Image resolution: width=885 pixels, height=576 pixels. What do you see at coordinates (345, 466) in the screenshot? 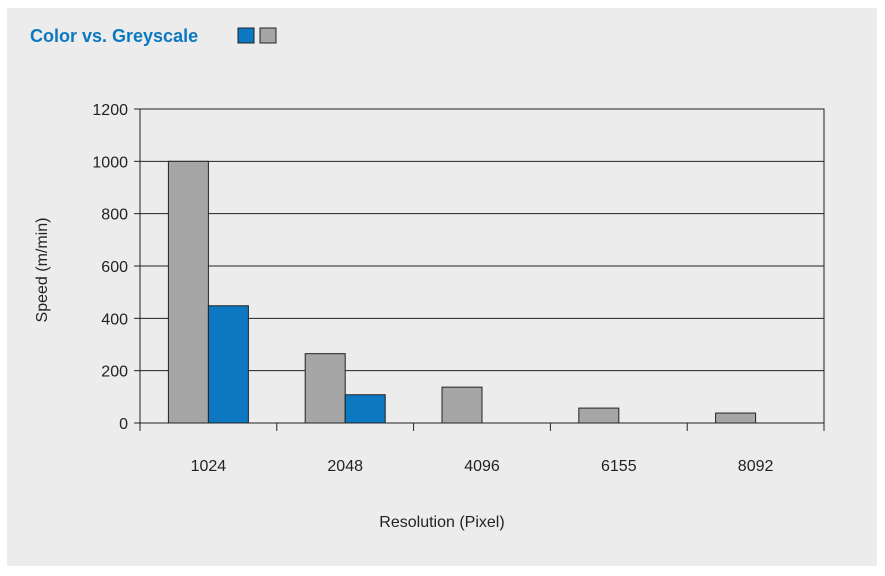
I see `x-tick-label: 2048` at bounding box center [345, 466].